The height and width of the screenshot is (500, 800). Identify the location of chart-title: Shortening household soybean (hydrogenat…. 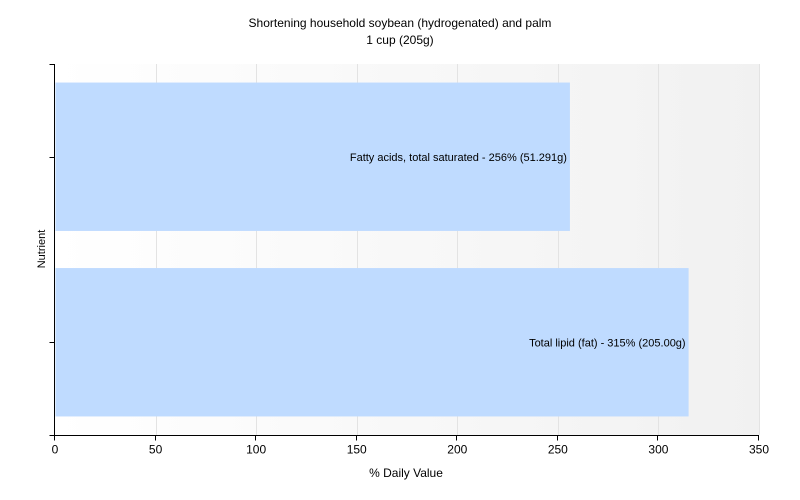
(400, 23).